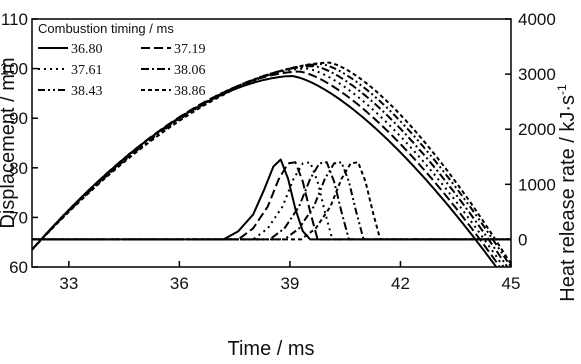 The width and height of the screenshot is (581, 364). I want to click on y-left-tick-label: 70, so click(18, 217).